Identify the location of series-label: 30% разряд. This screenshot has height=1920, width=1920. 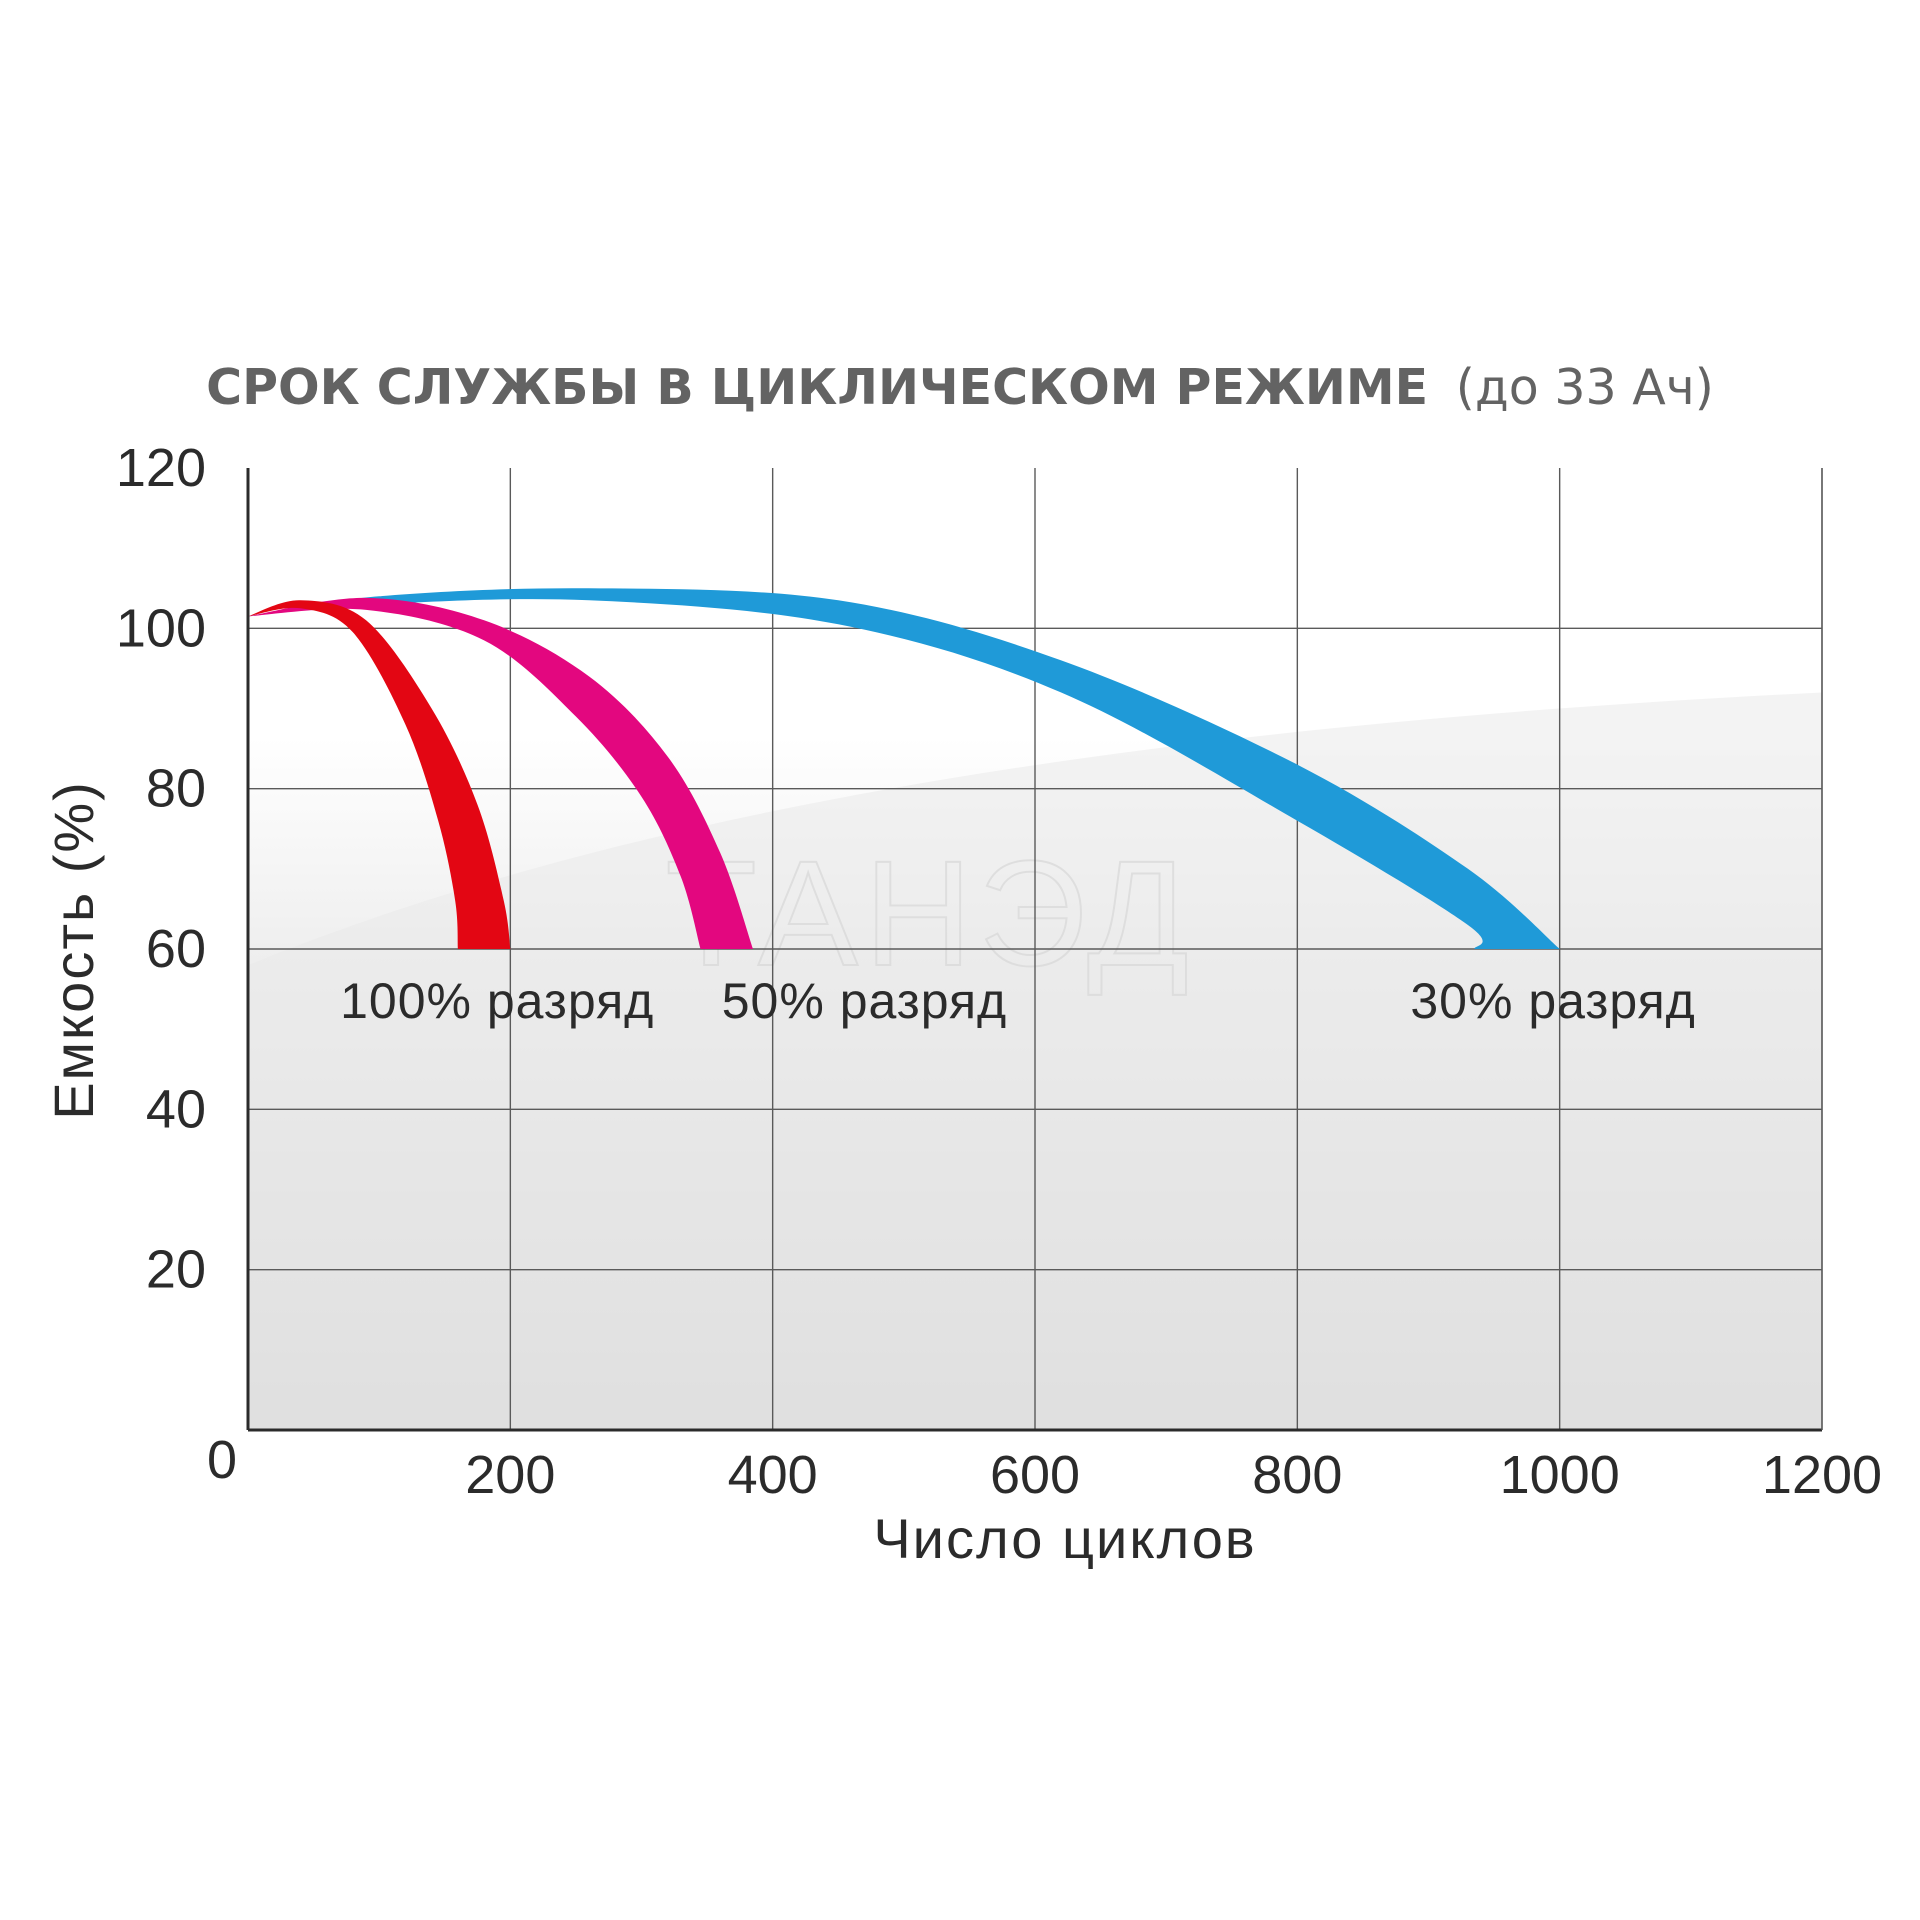
(1552, 1001).